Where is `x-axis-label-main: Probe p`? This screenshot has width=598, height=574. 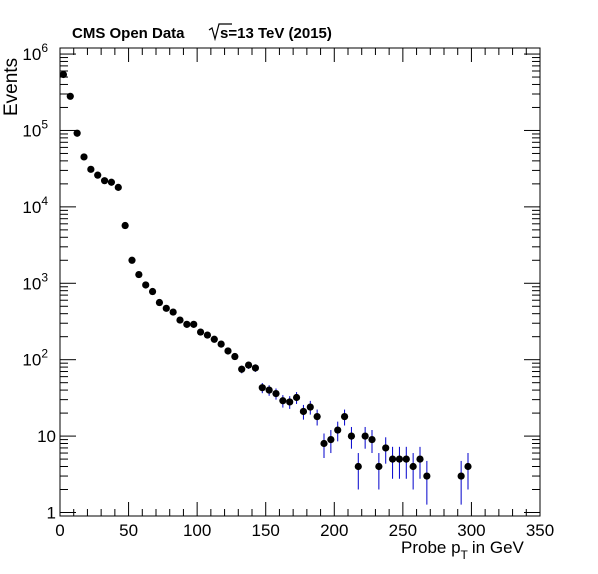 x-axis-label-main: Probe p is located at coordinates (431, 547).